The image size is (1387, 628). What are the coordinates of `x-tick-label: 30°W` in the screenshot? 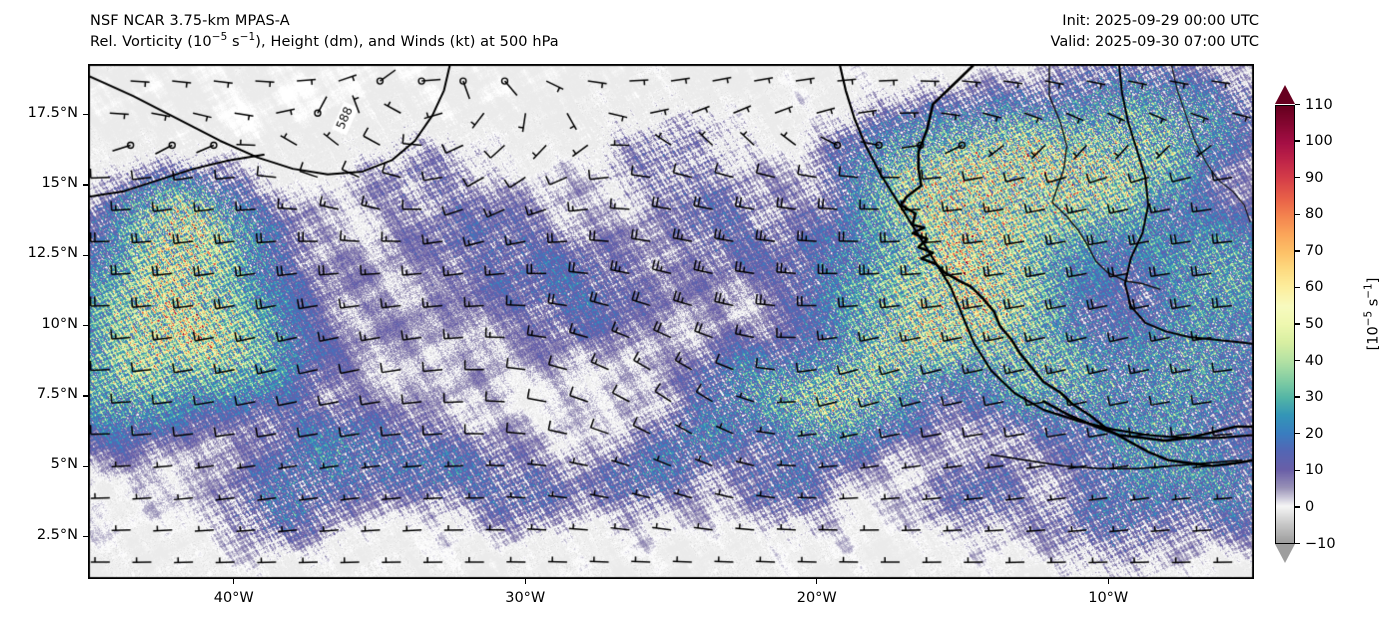 It's located at (525, 598).